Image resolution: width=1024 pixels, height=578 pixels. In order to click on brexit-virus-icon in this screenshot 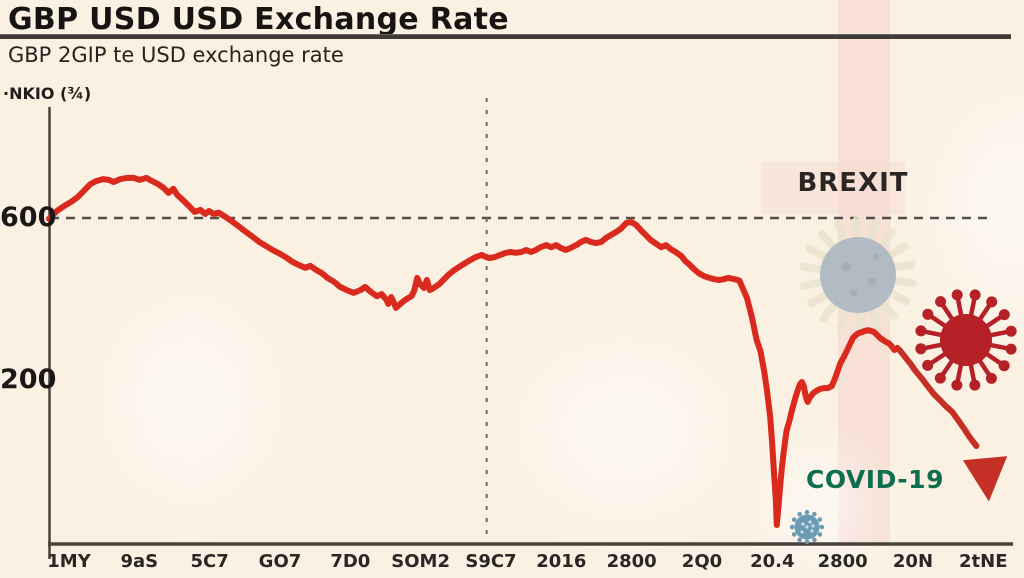, I will do `click(858, 275)`.